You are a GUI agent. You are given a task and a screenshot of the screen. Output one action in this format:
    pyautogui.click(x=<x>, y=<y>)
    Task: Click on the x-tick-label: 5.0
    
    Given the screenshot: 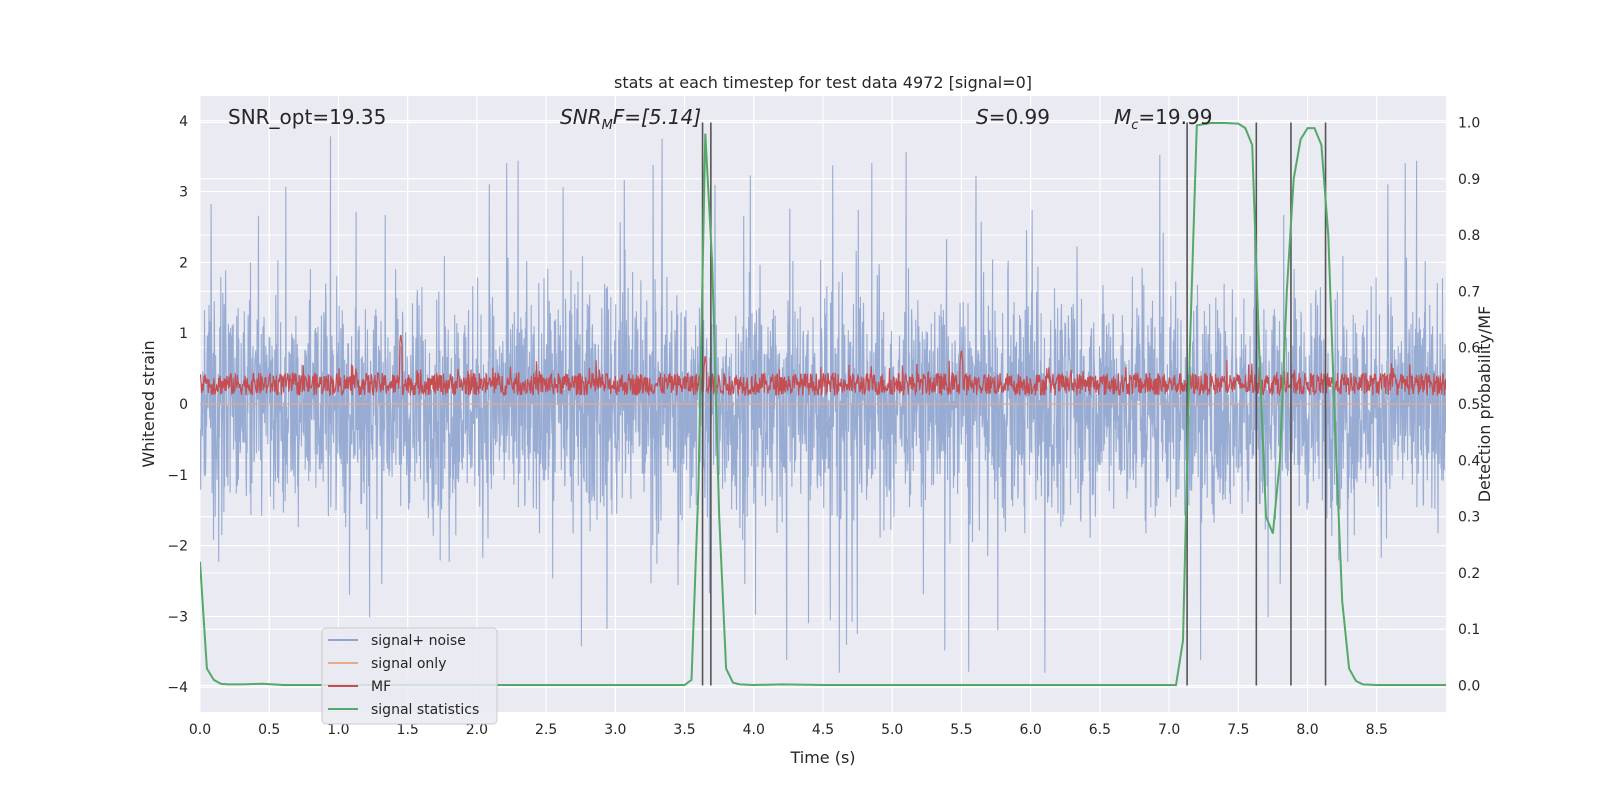 What is the action you would take?
    pyautogui.click(x=892, y=730)
    